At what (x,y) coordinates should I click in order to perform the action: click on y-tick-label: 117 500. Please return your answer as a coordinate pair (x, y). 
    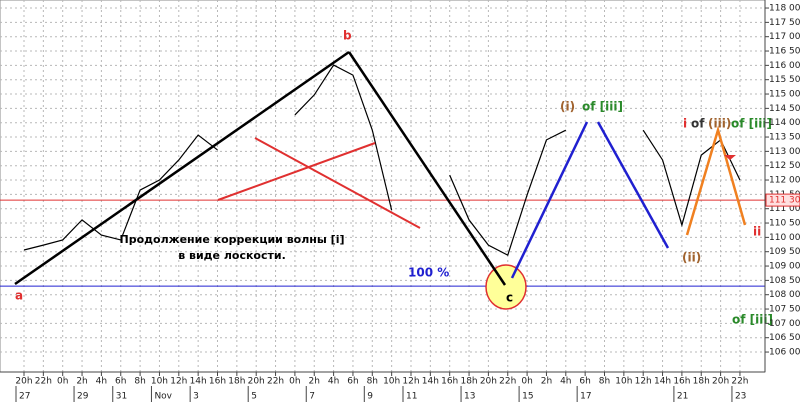
    Looking at the image, I should click on (784, 23).